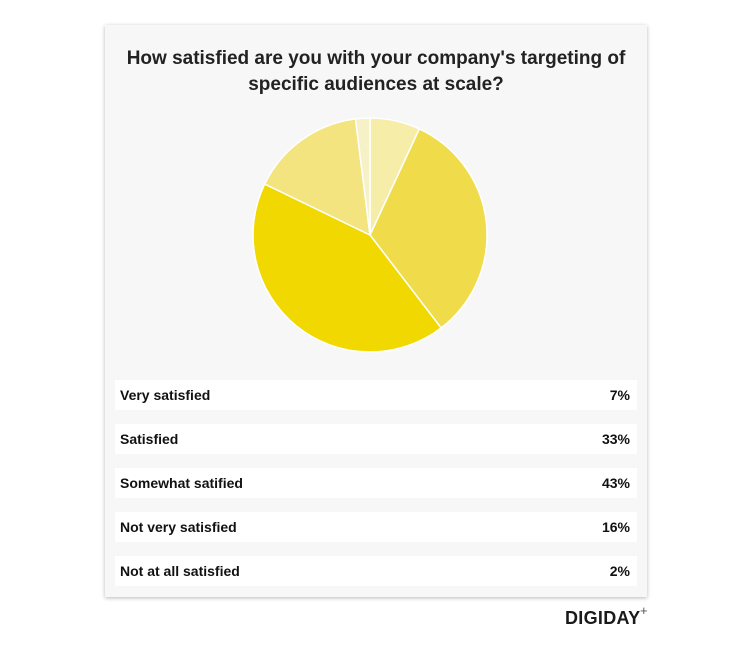 The height and width of the screenshot is (650, 750). I want to click on result-label: Very satisfied, so click(165, 395).